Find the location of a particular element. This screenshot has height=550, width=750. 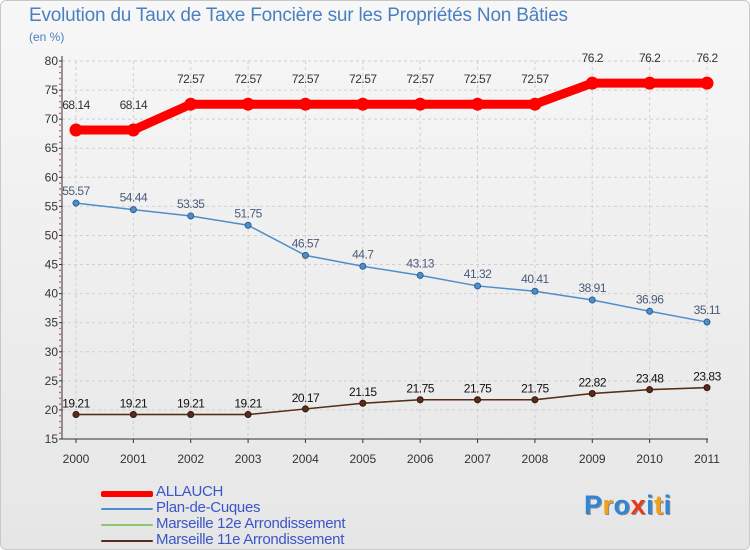

data-label-plan-de-cuques: 43.13 is located at coordinates (420, 263).